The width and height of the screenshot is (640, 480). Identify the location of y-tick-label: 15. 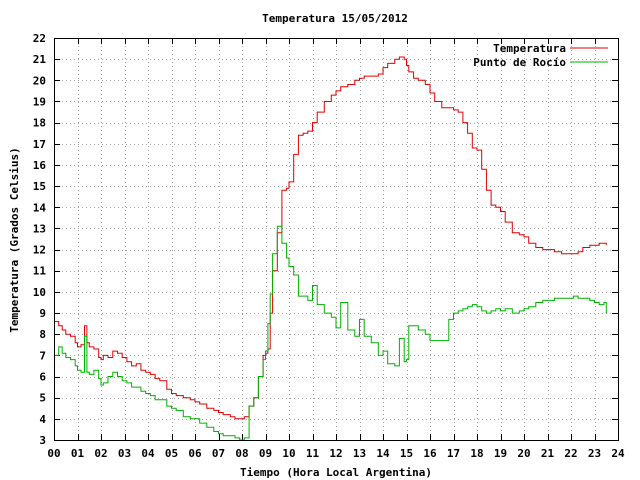
(39, 186).